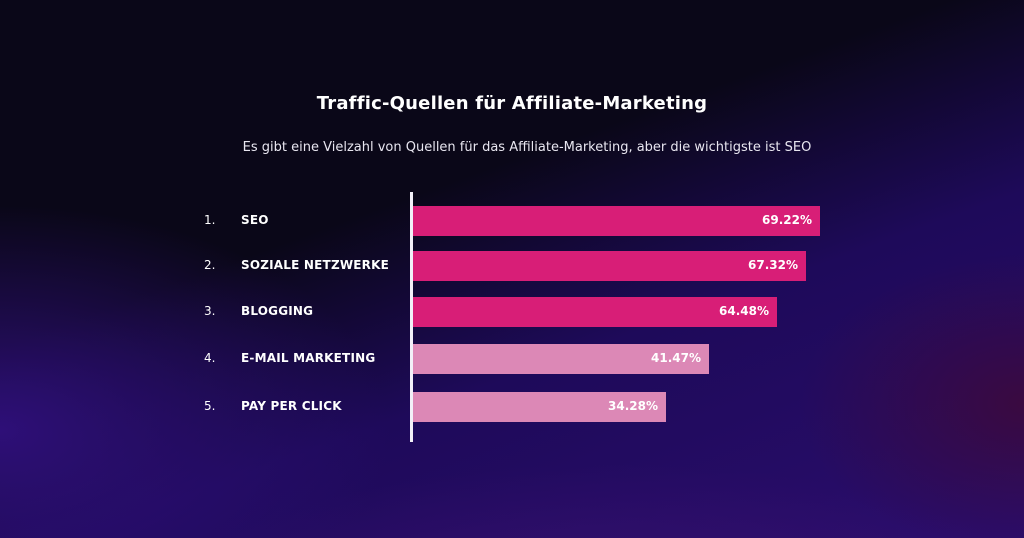  I want to click on category-label: BLOGGING, so click(277, 311).